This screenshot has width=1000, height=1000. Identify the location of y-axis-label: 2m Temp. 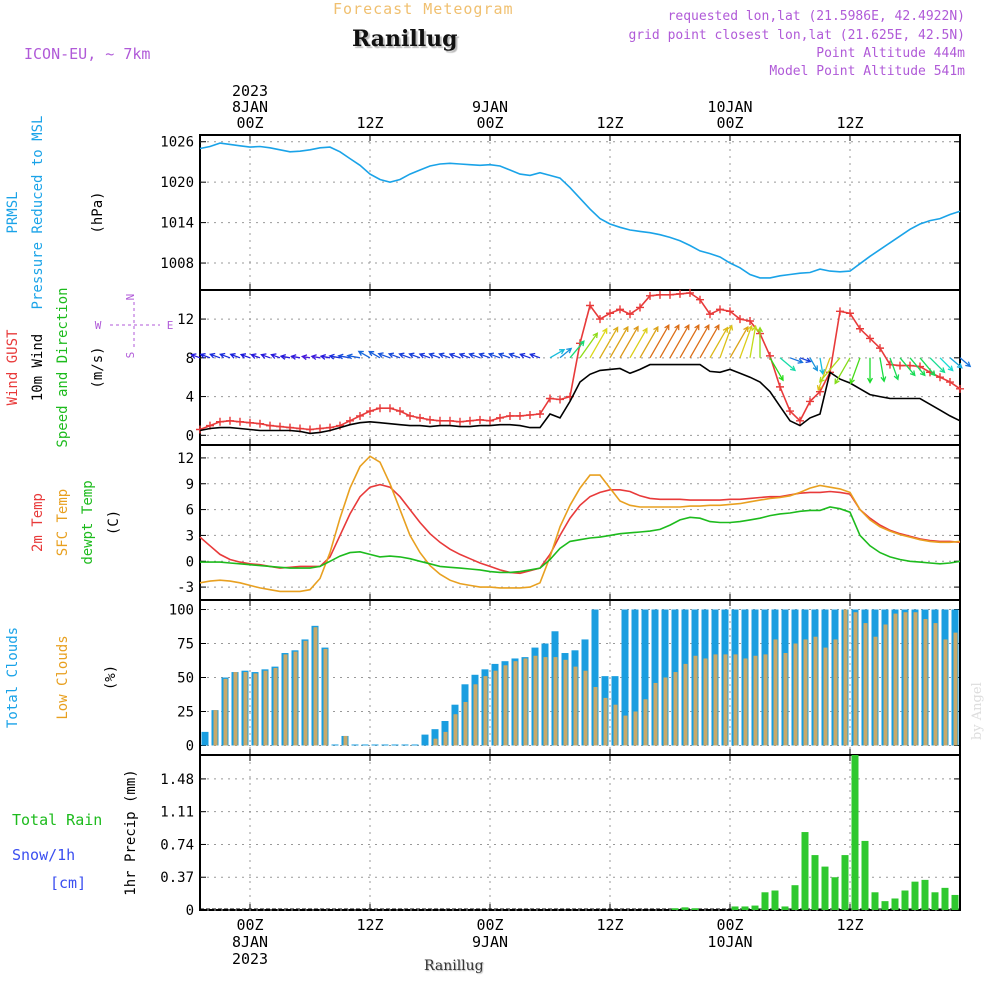
(38, 522).